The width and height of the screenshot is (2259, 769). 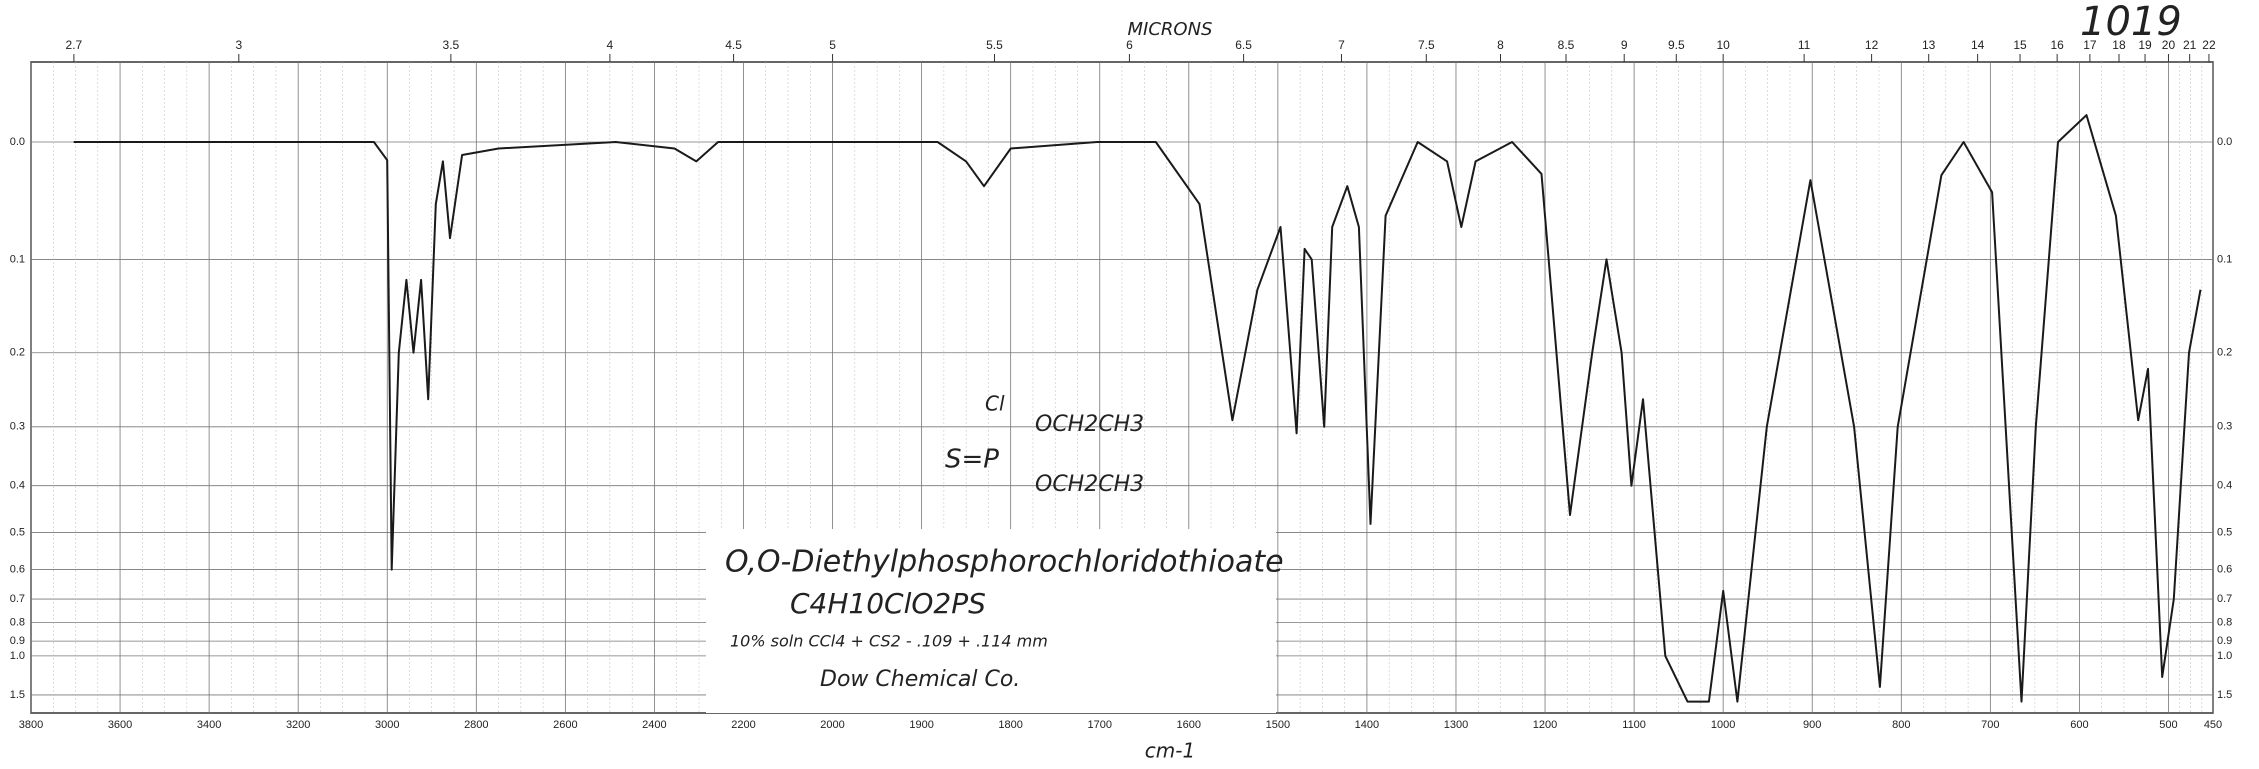 I want to click on x-tick-label: 450, so click(x=2213, y=725).